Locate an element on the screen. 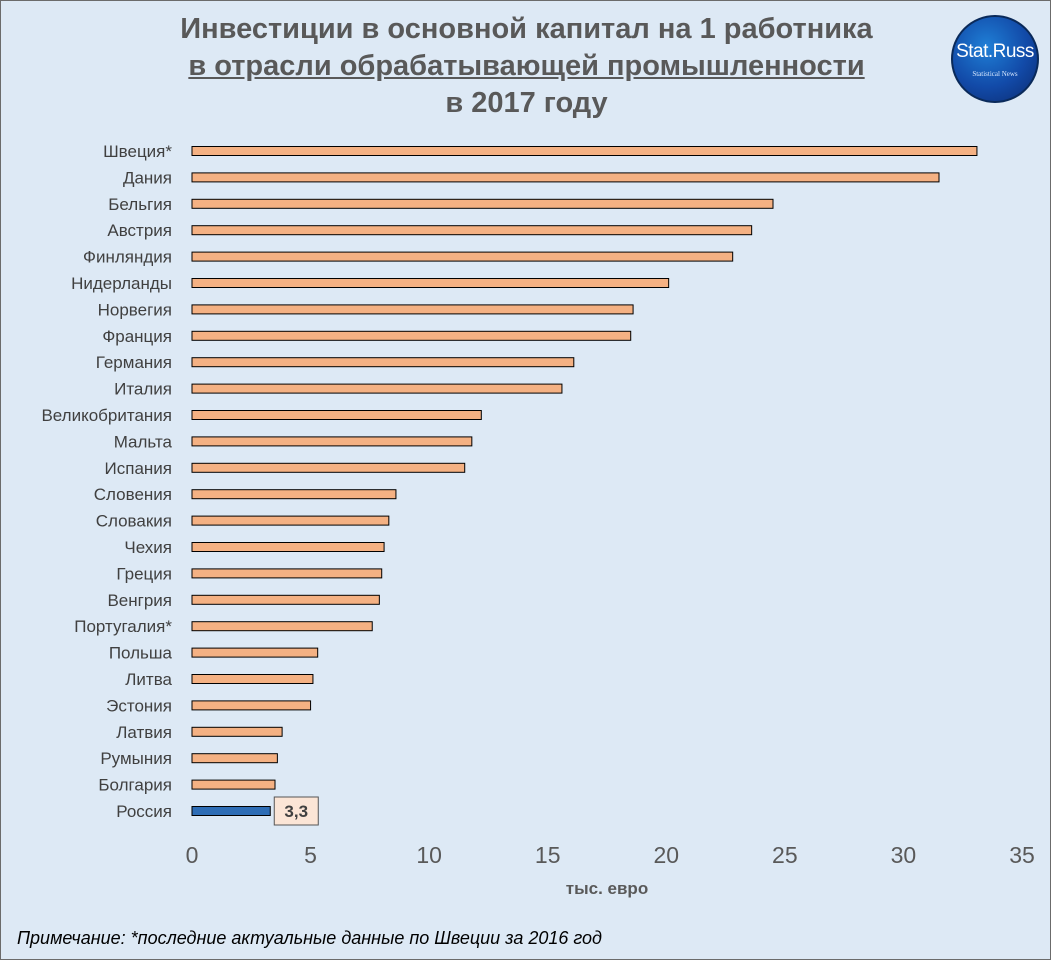 Image resolution: width=1051 pixels, height=960 pixels. category-label: Россия is located at coordinates (144, 811).